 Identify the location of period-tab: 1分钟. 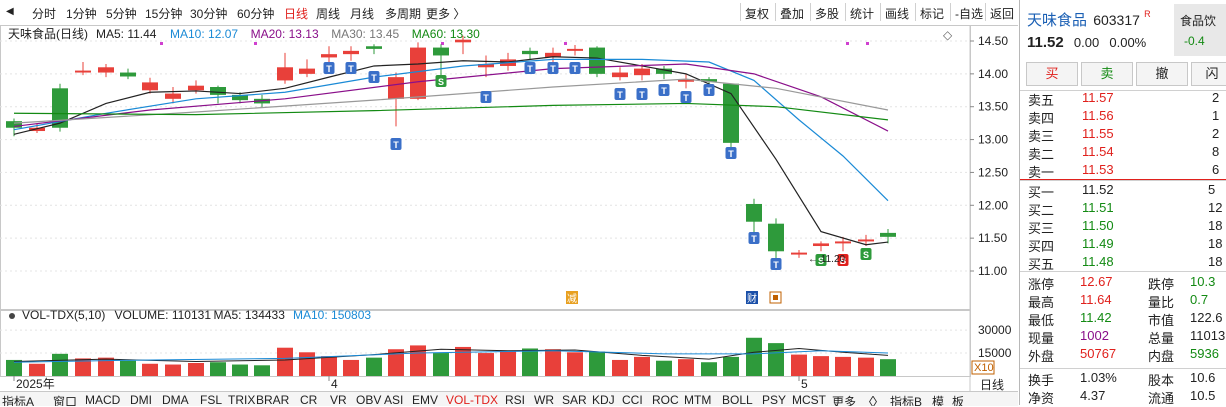
(81, 14).